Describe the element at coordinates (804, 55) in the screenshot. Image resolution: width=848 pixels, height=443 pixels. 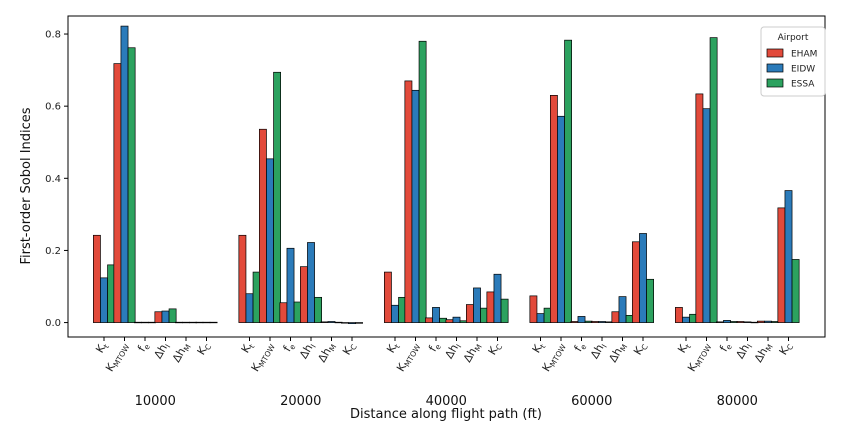
I see `legend-label-eham: EHAM` at that location.